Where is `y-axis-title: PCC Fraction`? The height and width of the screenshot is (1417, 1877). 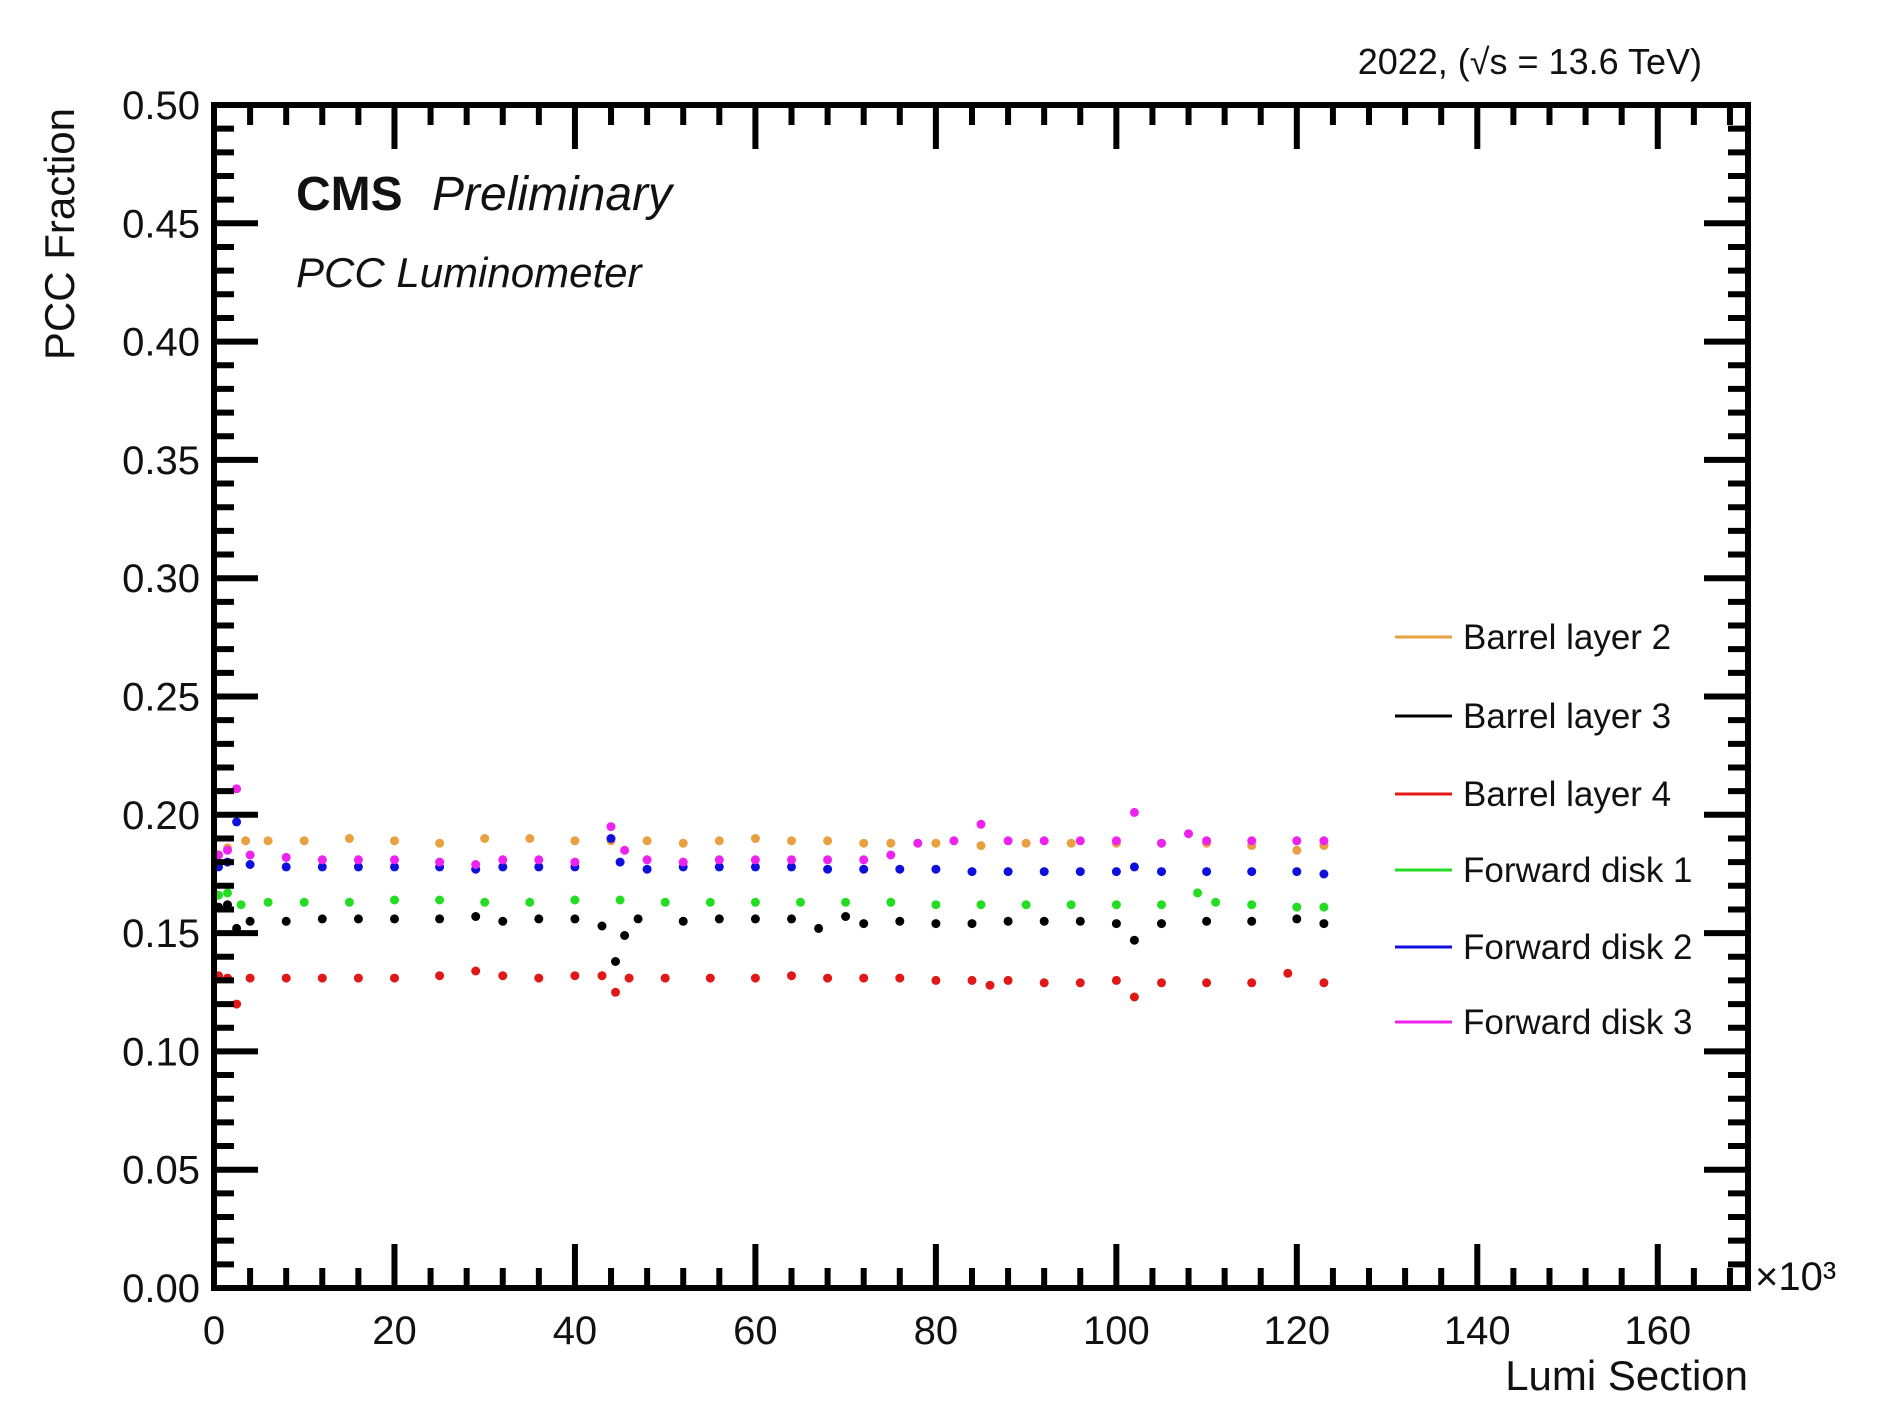 y-axis-title: PCC Fraction is located at coordinates (59, 234).